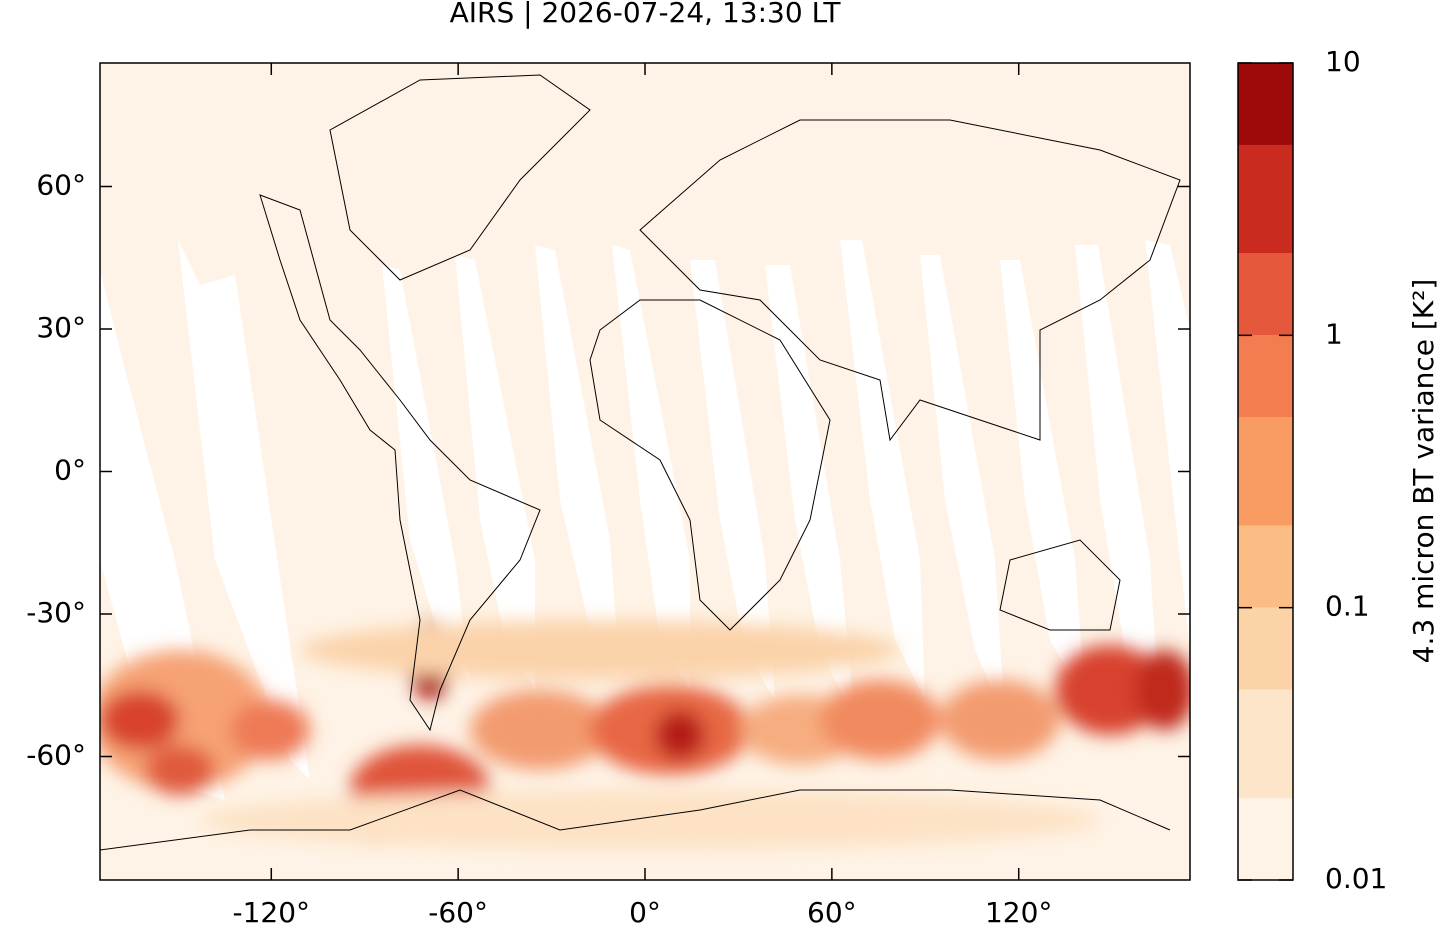 Image resolution: width=1442 pixels, height=934 pixels. Describe the element at coordinates (646, 14) in the screenshot. I see `chart-title: AIRS | 2026-07-24, 13:30 LT` at that location.